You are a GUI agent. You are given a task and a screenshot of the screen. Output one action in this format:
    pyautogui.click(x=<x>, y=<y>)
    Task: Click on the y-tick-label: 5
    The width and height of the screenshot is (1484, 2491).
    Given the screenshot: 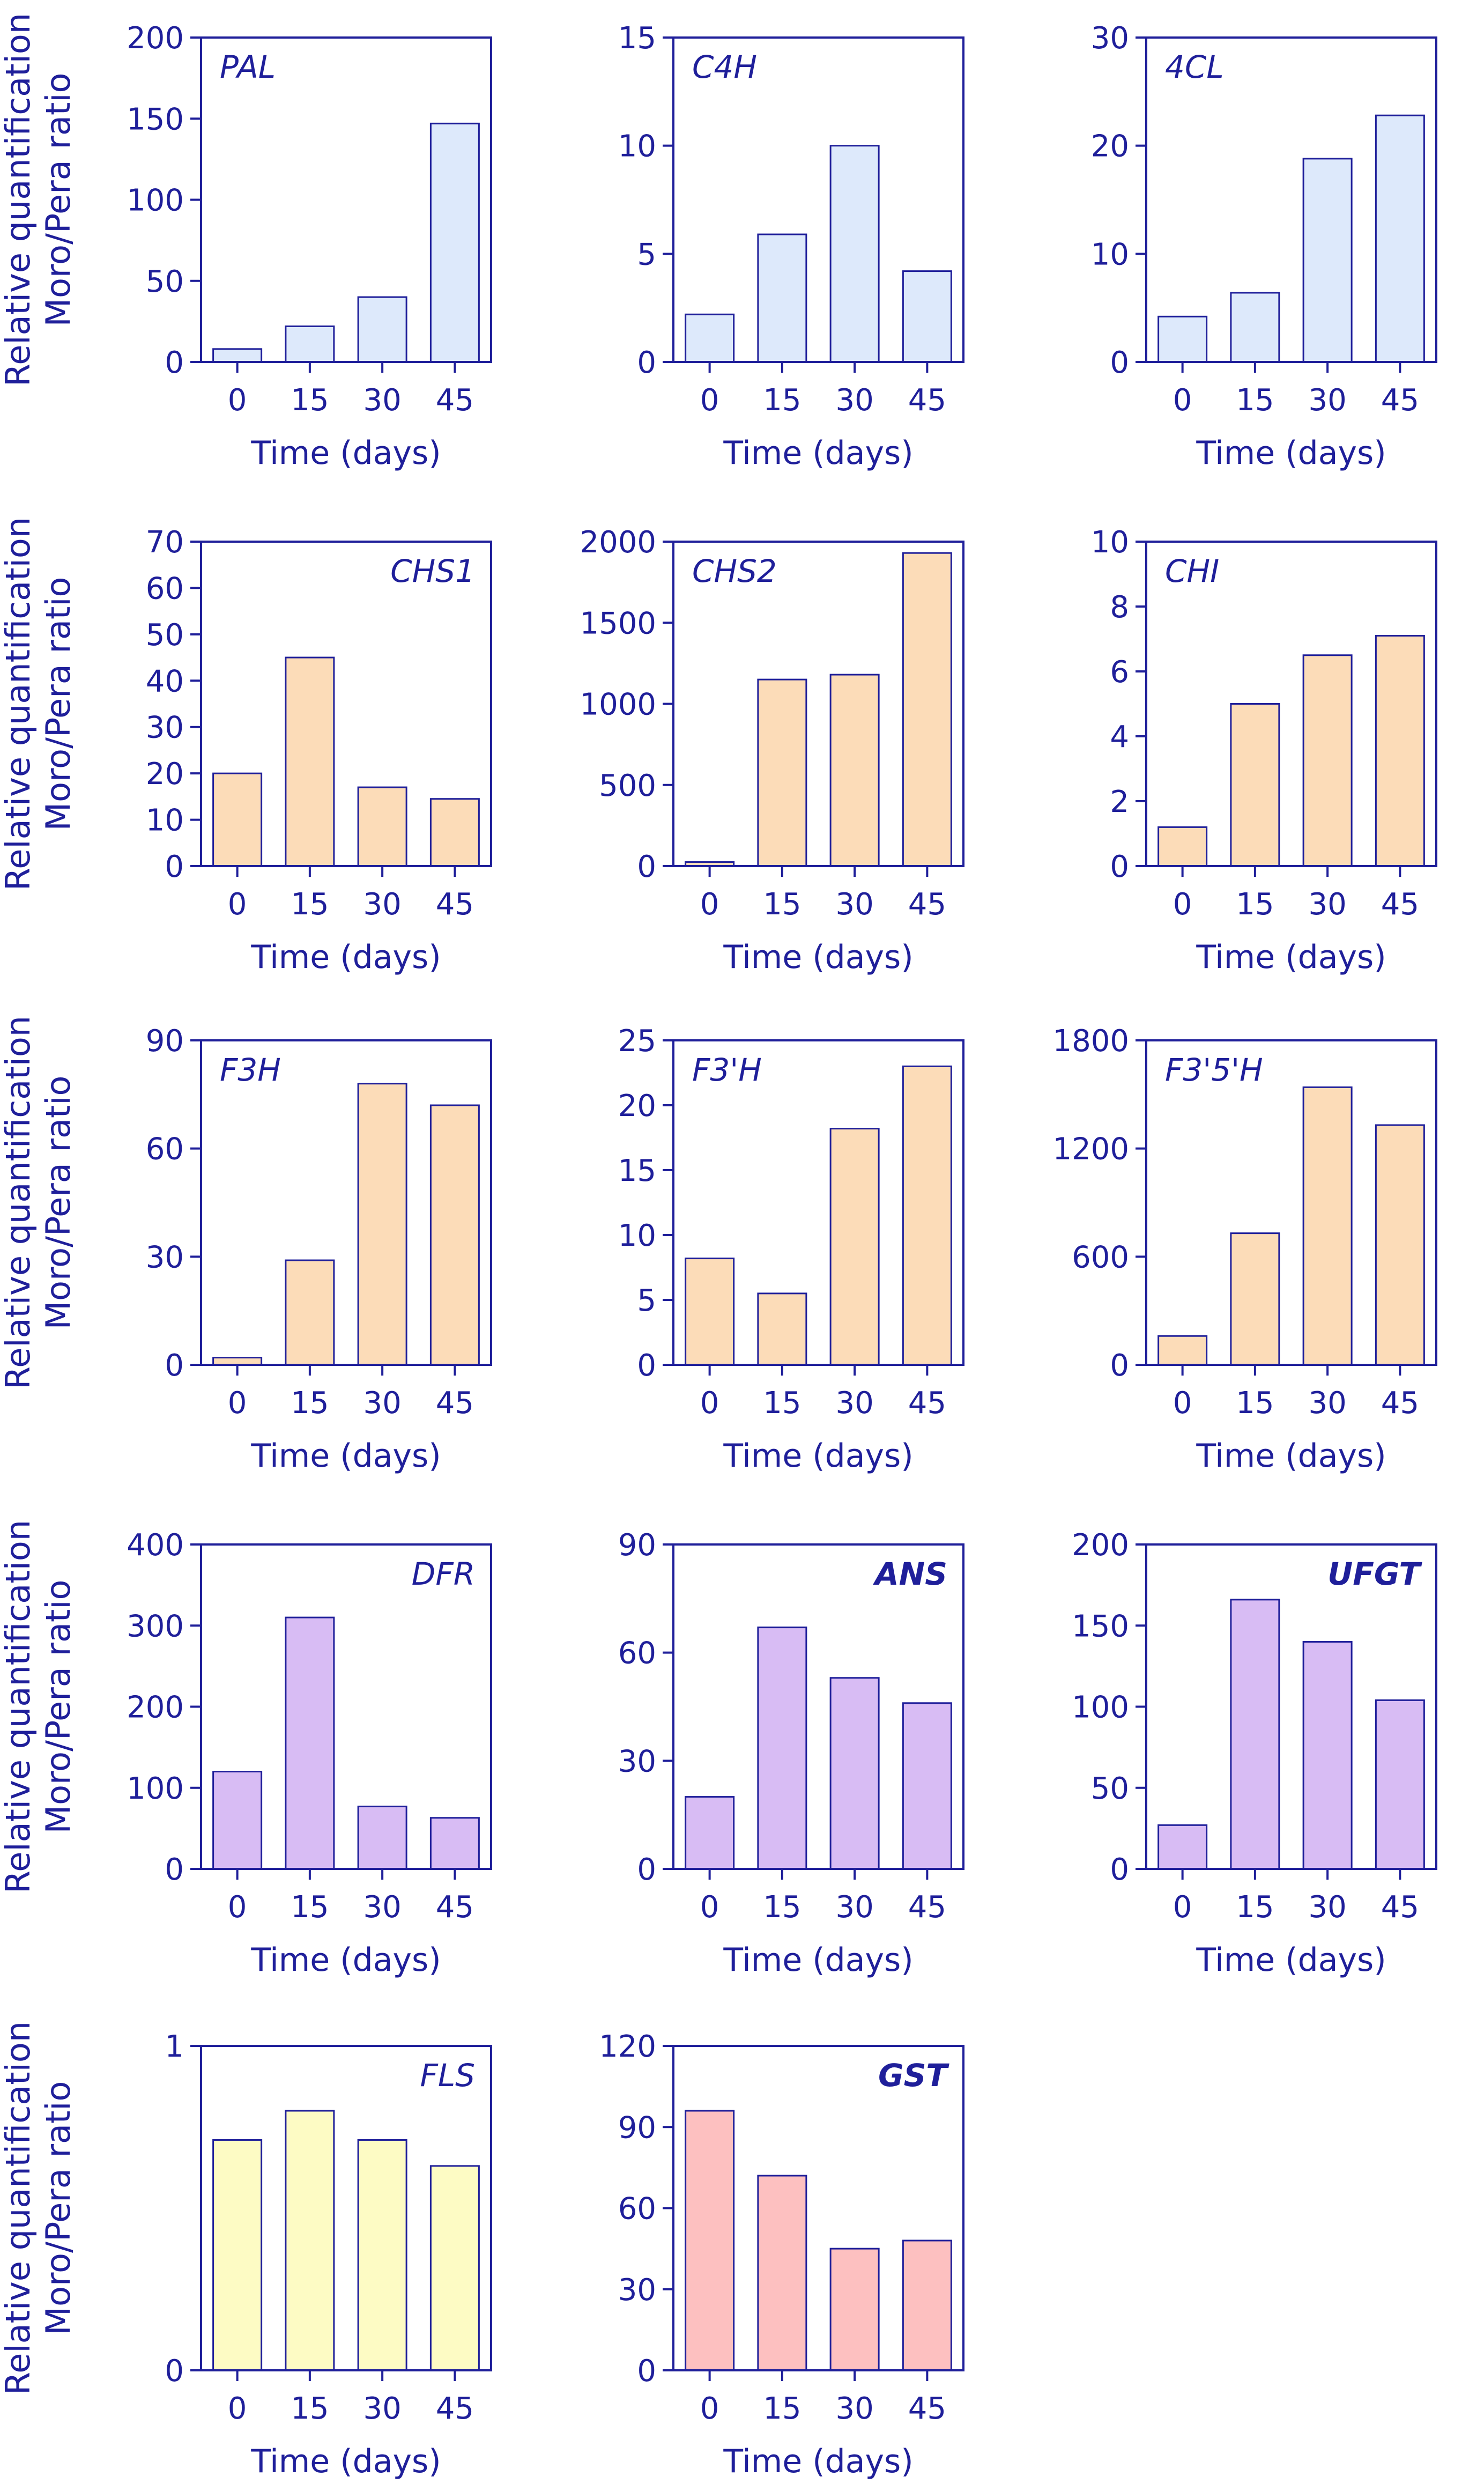 What is the action you would take?
    pyautogui.click(x=647, y=255)
    